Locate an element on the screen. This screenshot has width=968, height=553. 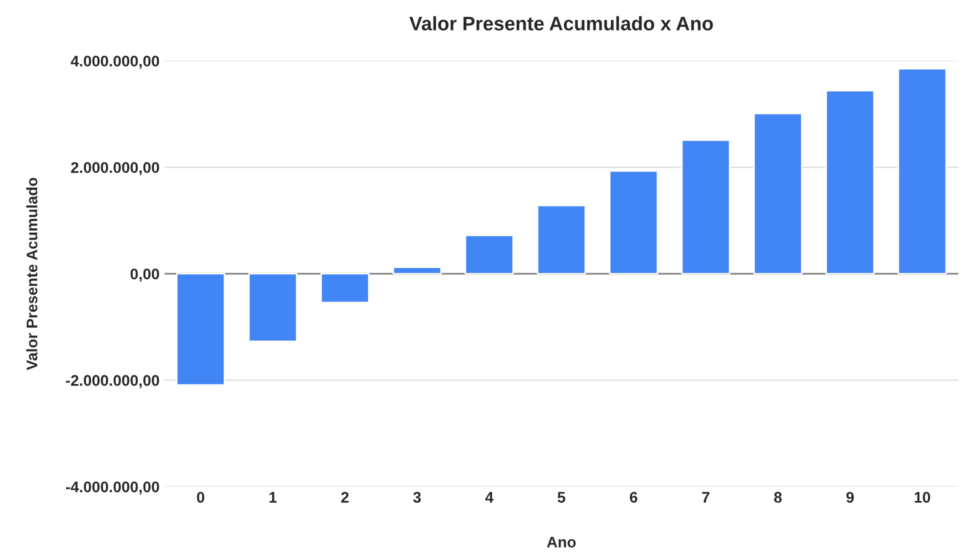
x-axis-title: Ano is located at coordinates (561, 542).